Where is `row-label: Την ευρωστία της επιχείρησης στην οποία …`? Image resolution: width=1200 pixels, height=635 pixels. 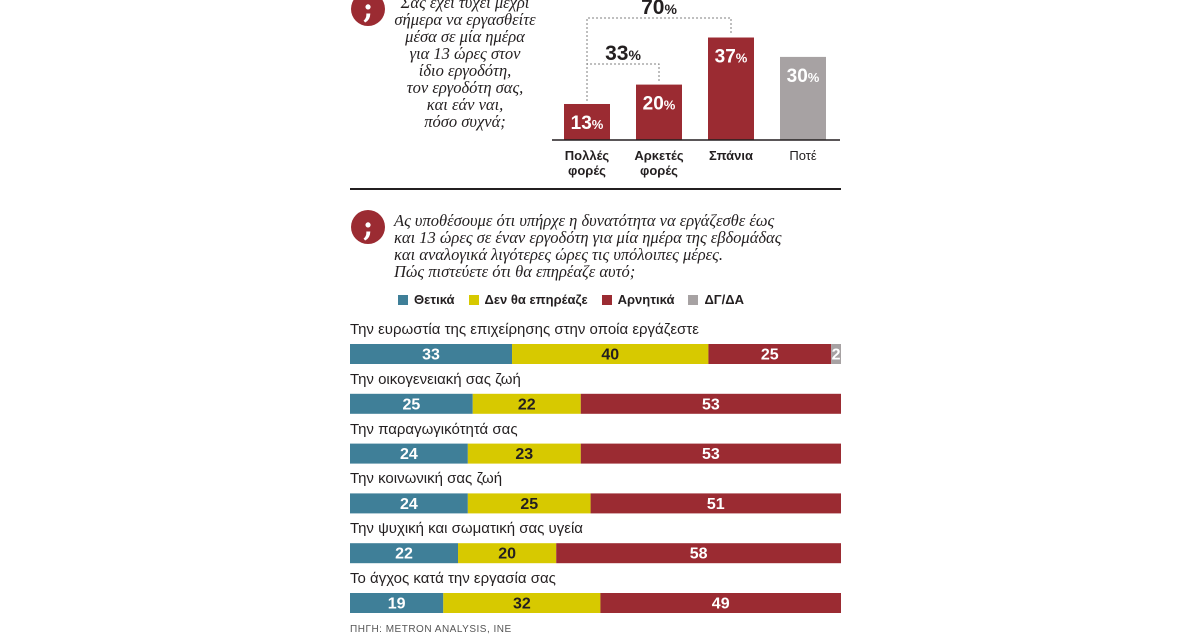 row-label: Την ευρωστία της επιχείρησης στην οποία … is located at coordinates (524, 329).